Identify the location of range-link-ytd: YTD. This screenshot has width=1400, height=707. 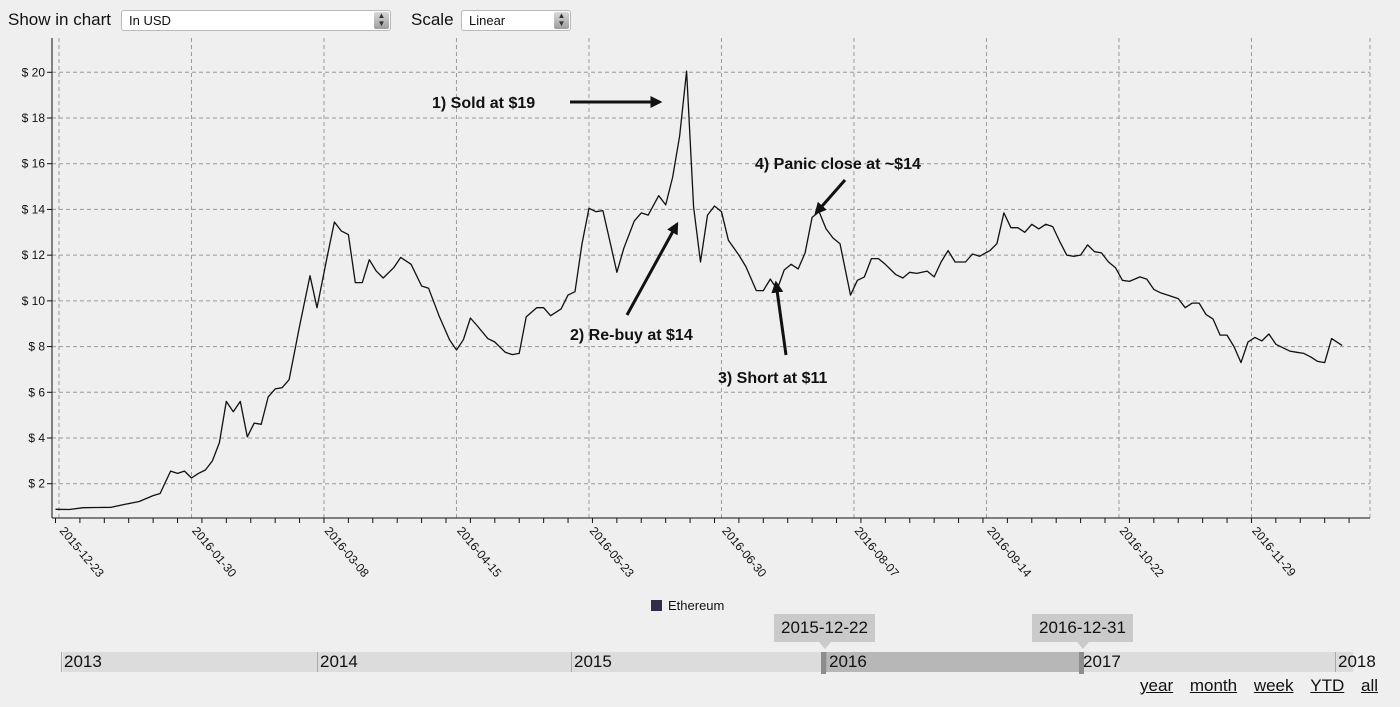
(1327, 685).